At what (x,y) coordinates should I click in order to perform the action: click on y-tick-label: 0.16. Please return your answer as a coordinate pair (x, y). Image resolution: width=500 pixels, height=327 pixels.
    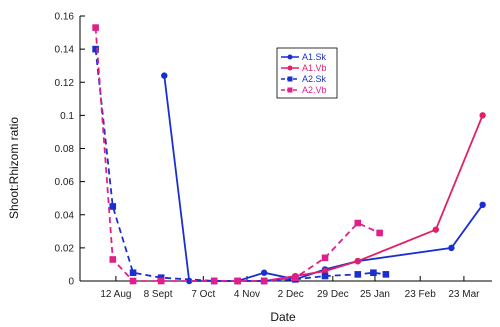
    Looking at the image, I should click on (65, 17).